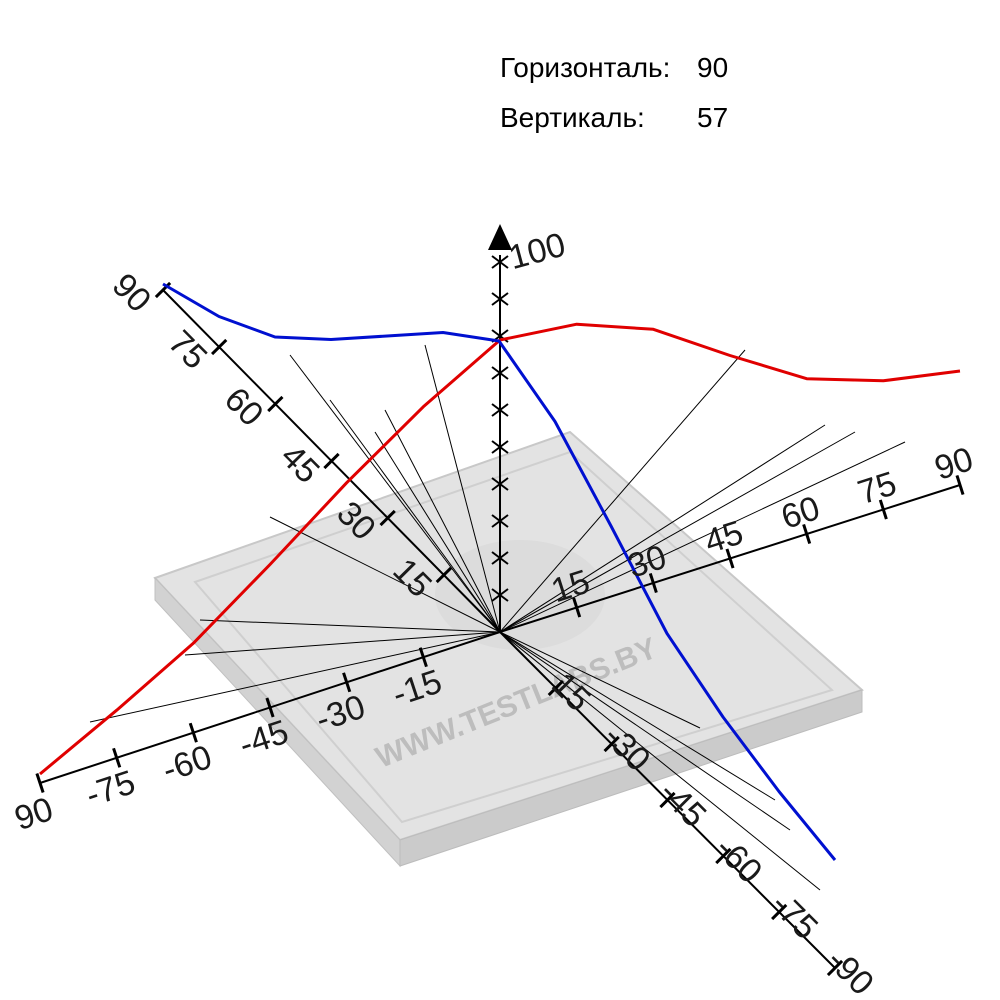 This screenshot has height=1000, width=1000. Describe the element at coordinates (713, 67) in the screenshot. I see `horizontal-value: 90` at that location.